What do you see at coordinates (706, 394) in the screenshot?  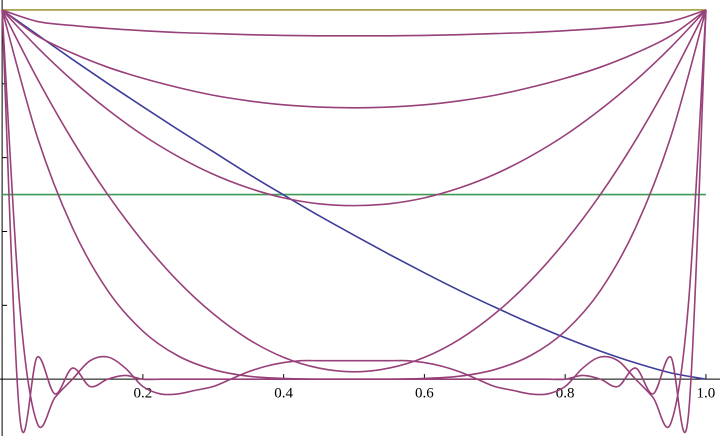 I see `x-tick-label: 1.0` at bounding box center [706, 394].